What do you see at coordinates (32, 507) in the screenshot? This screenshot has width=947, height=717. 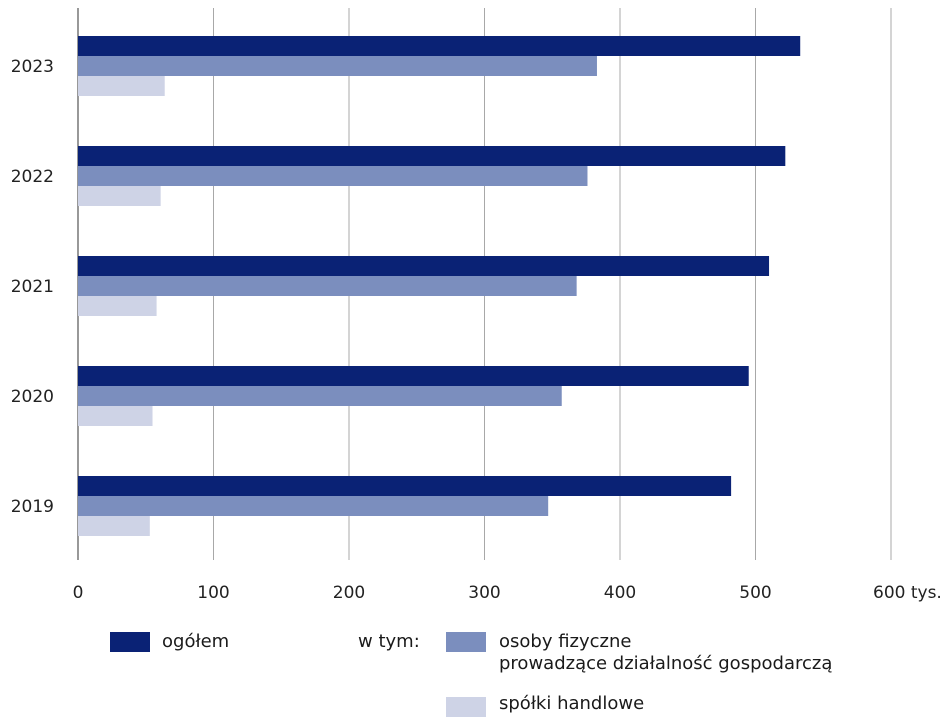 I see `y-category-label: 2019` at bounding box center [32, 507].